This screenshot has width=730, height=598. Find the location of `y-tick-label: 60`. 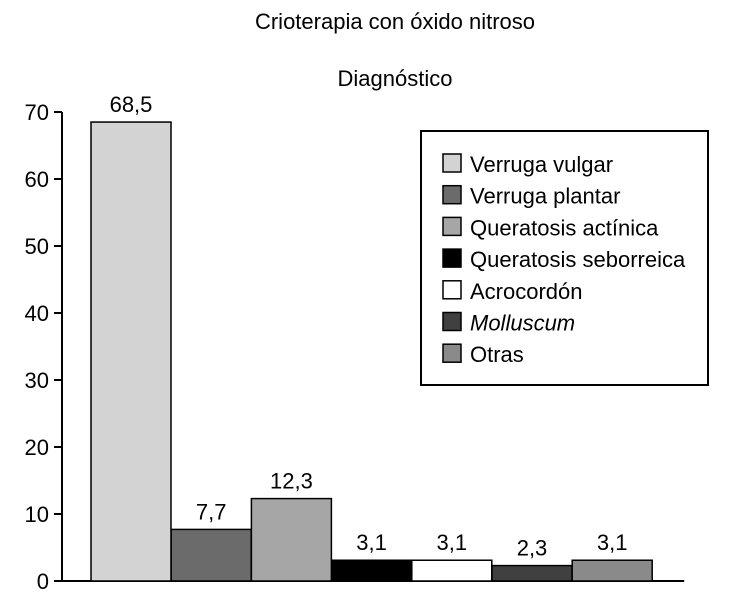

y-tick-label: 60 is located at coordinates (37, 179).